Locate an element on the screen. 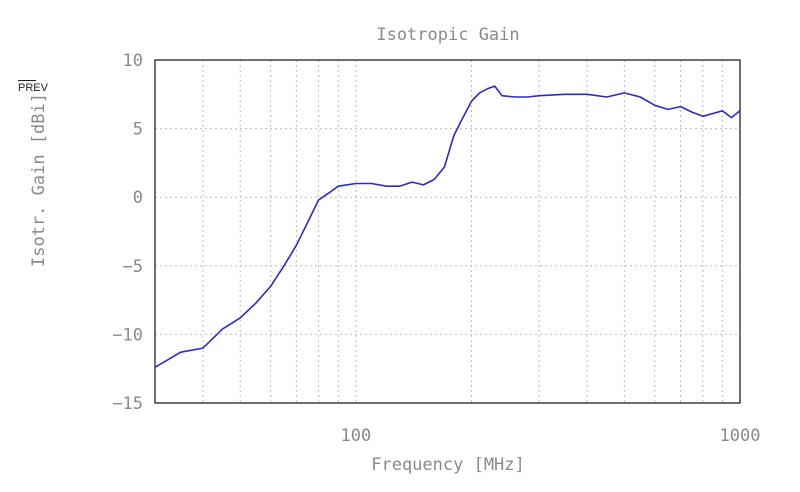  y-tick-label: 5 is located at coordinates (138, 130).